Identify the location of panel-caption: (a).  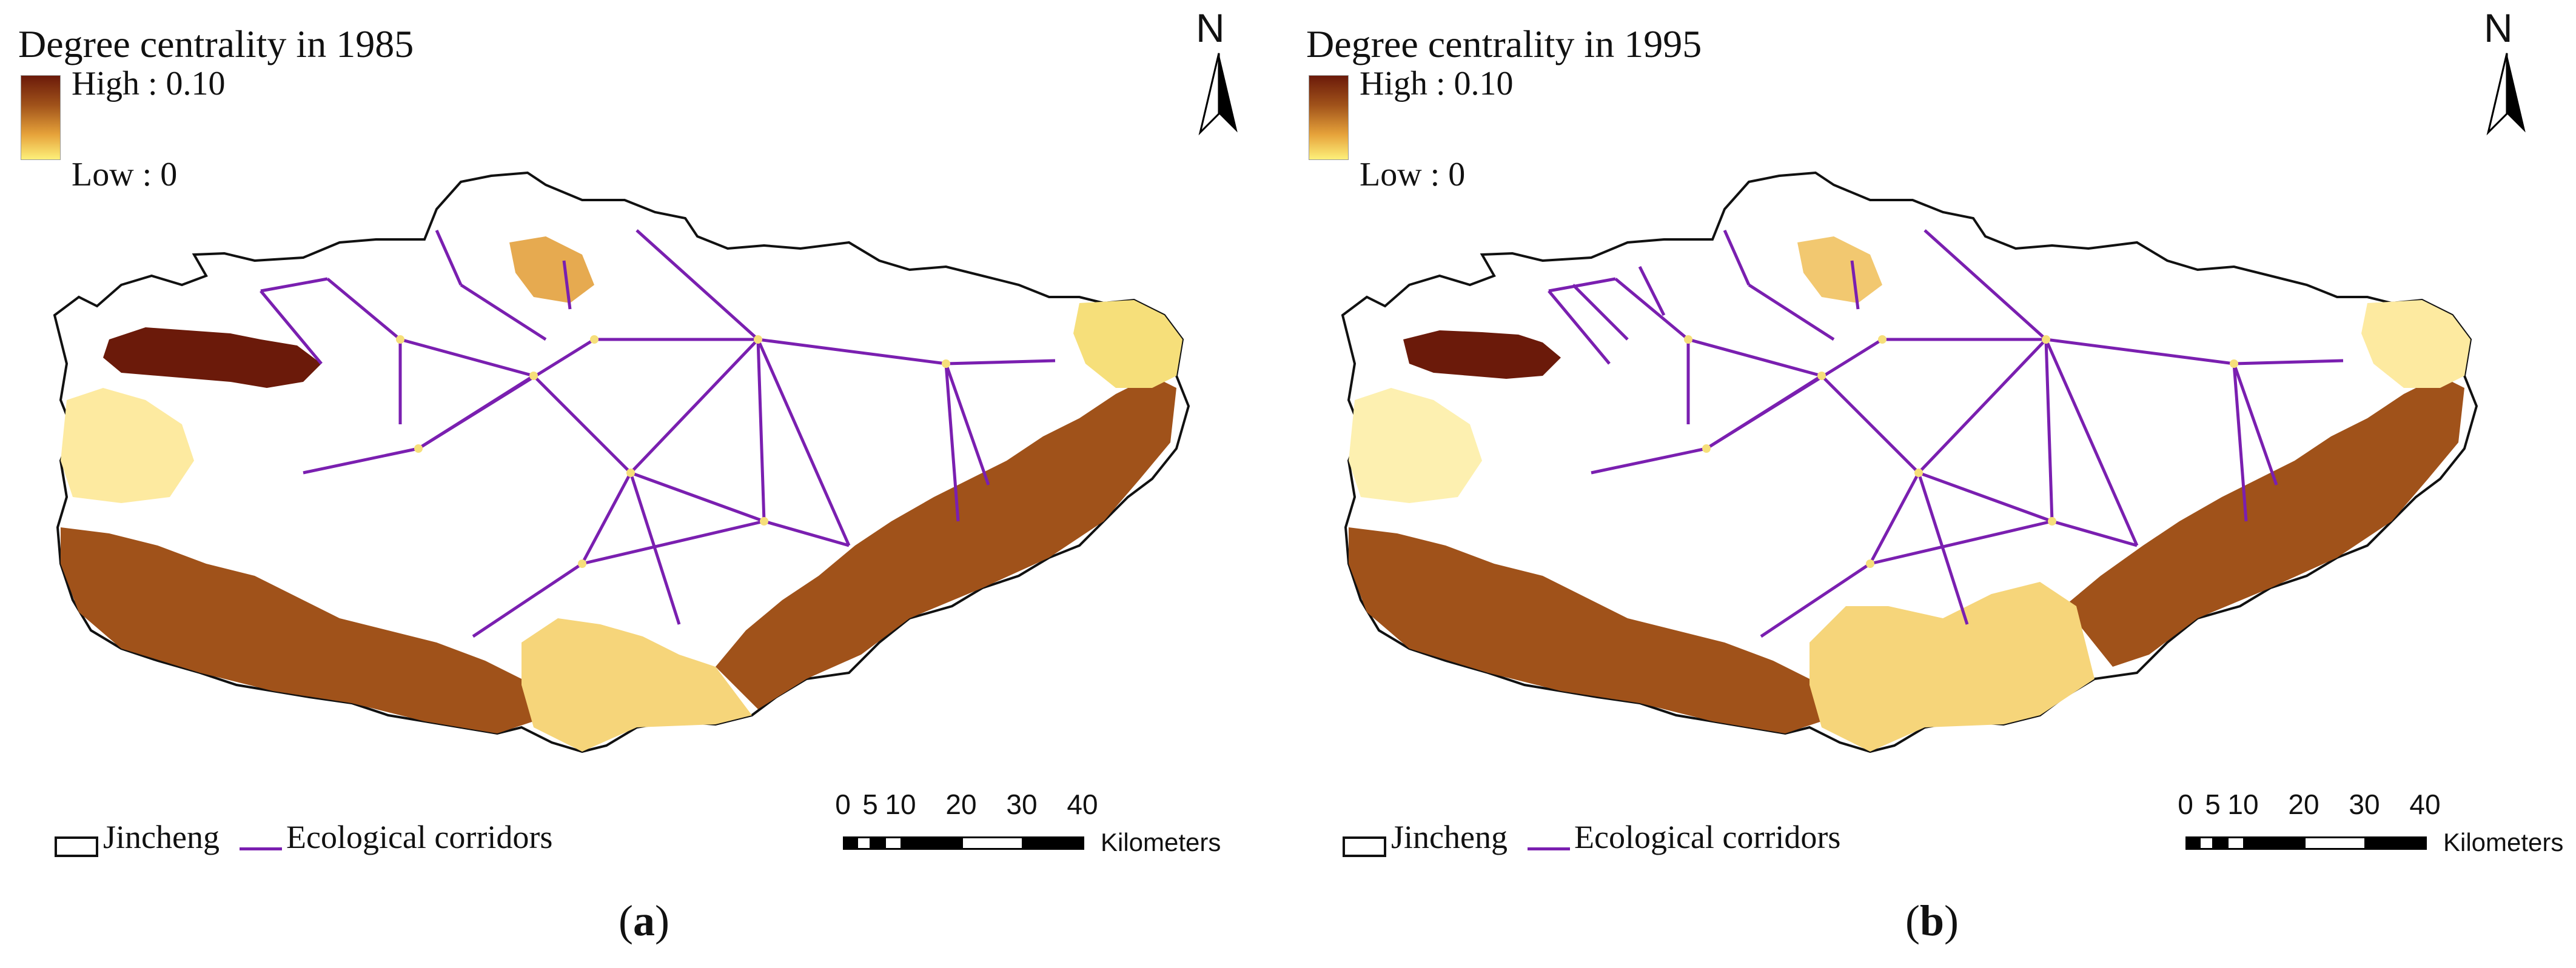
(644, 921).